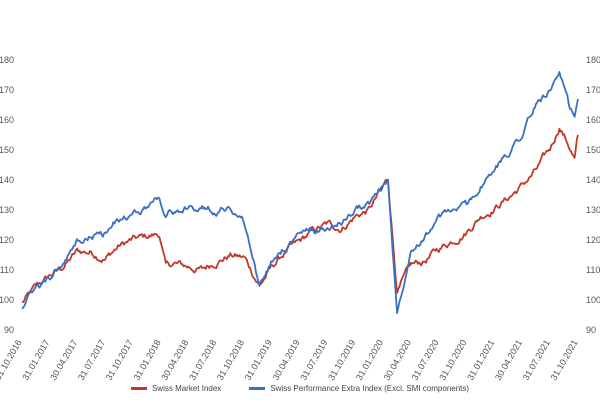 This screenshot has height=400, width=600. I want to click on x-tick-label: 31.10.2021, so click(564, 360).